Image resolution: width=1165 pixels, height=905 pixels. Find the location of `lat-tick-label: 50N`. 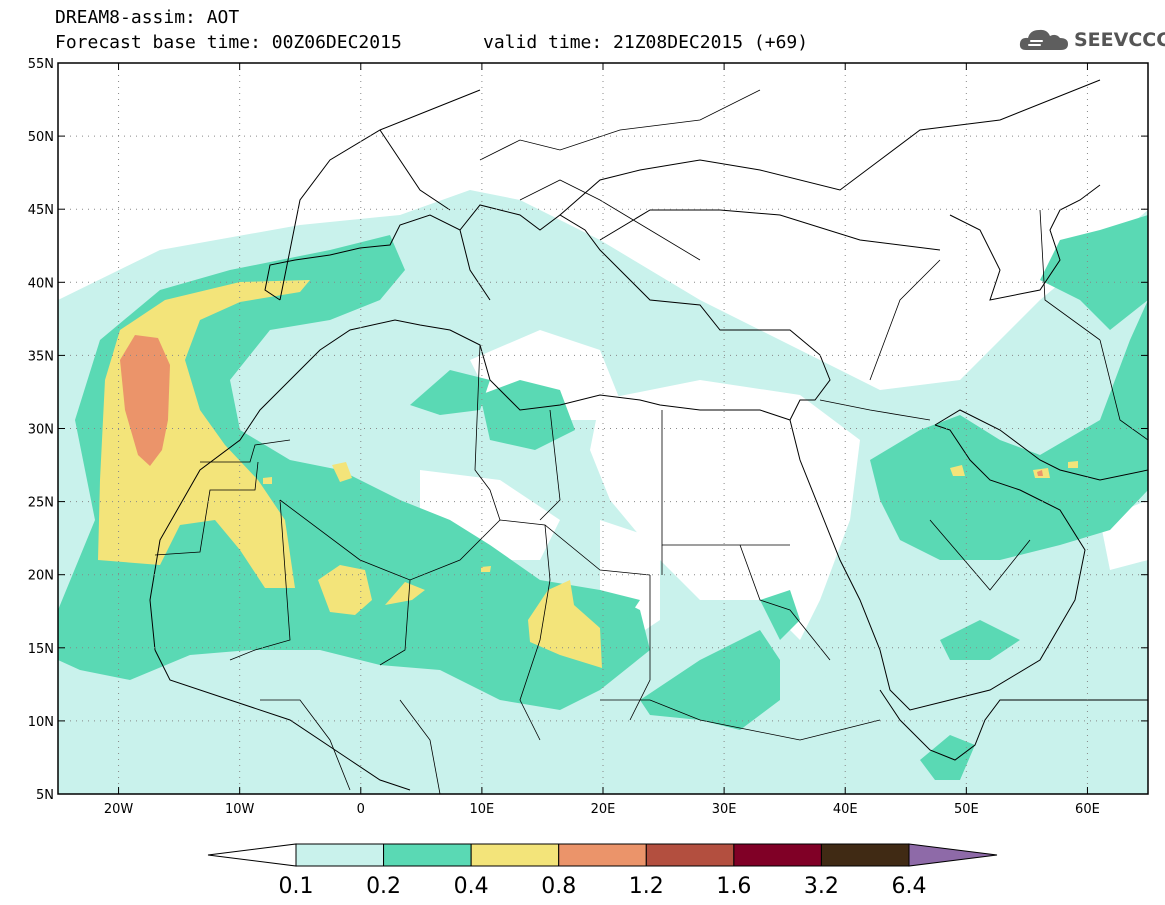

lat-tick-label: 50N is located at coordinates (41, 137).